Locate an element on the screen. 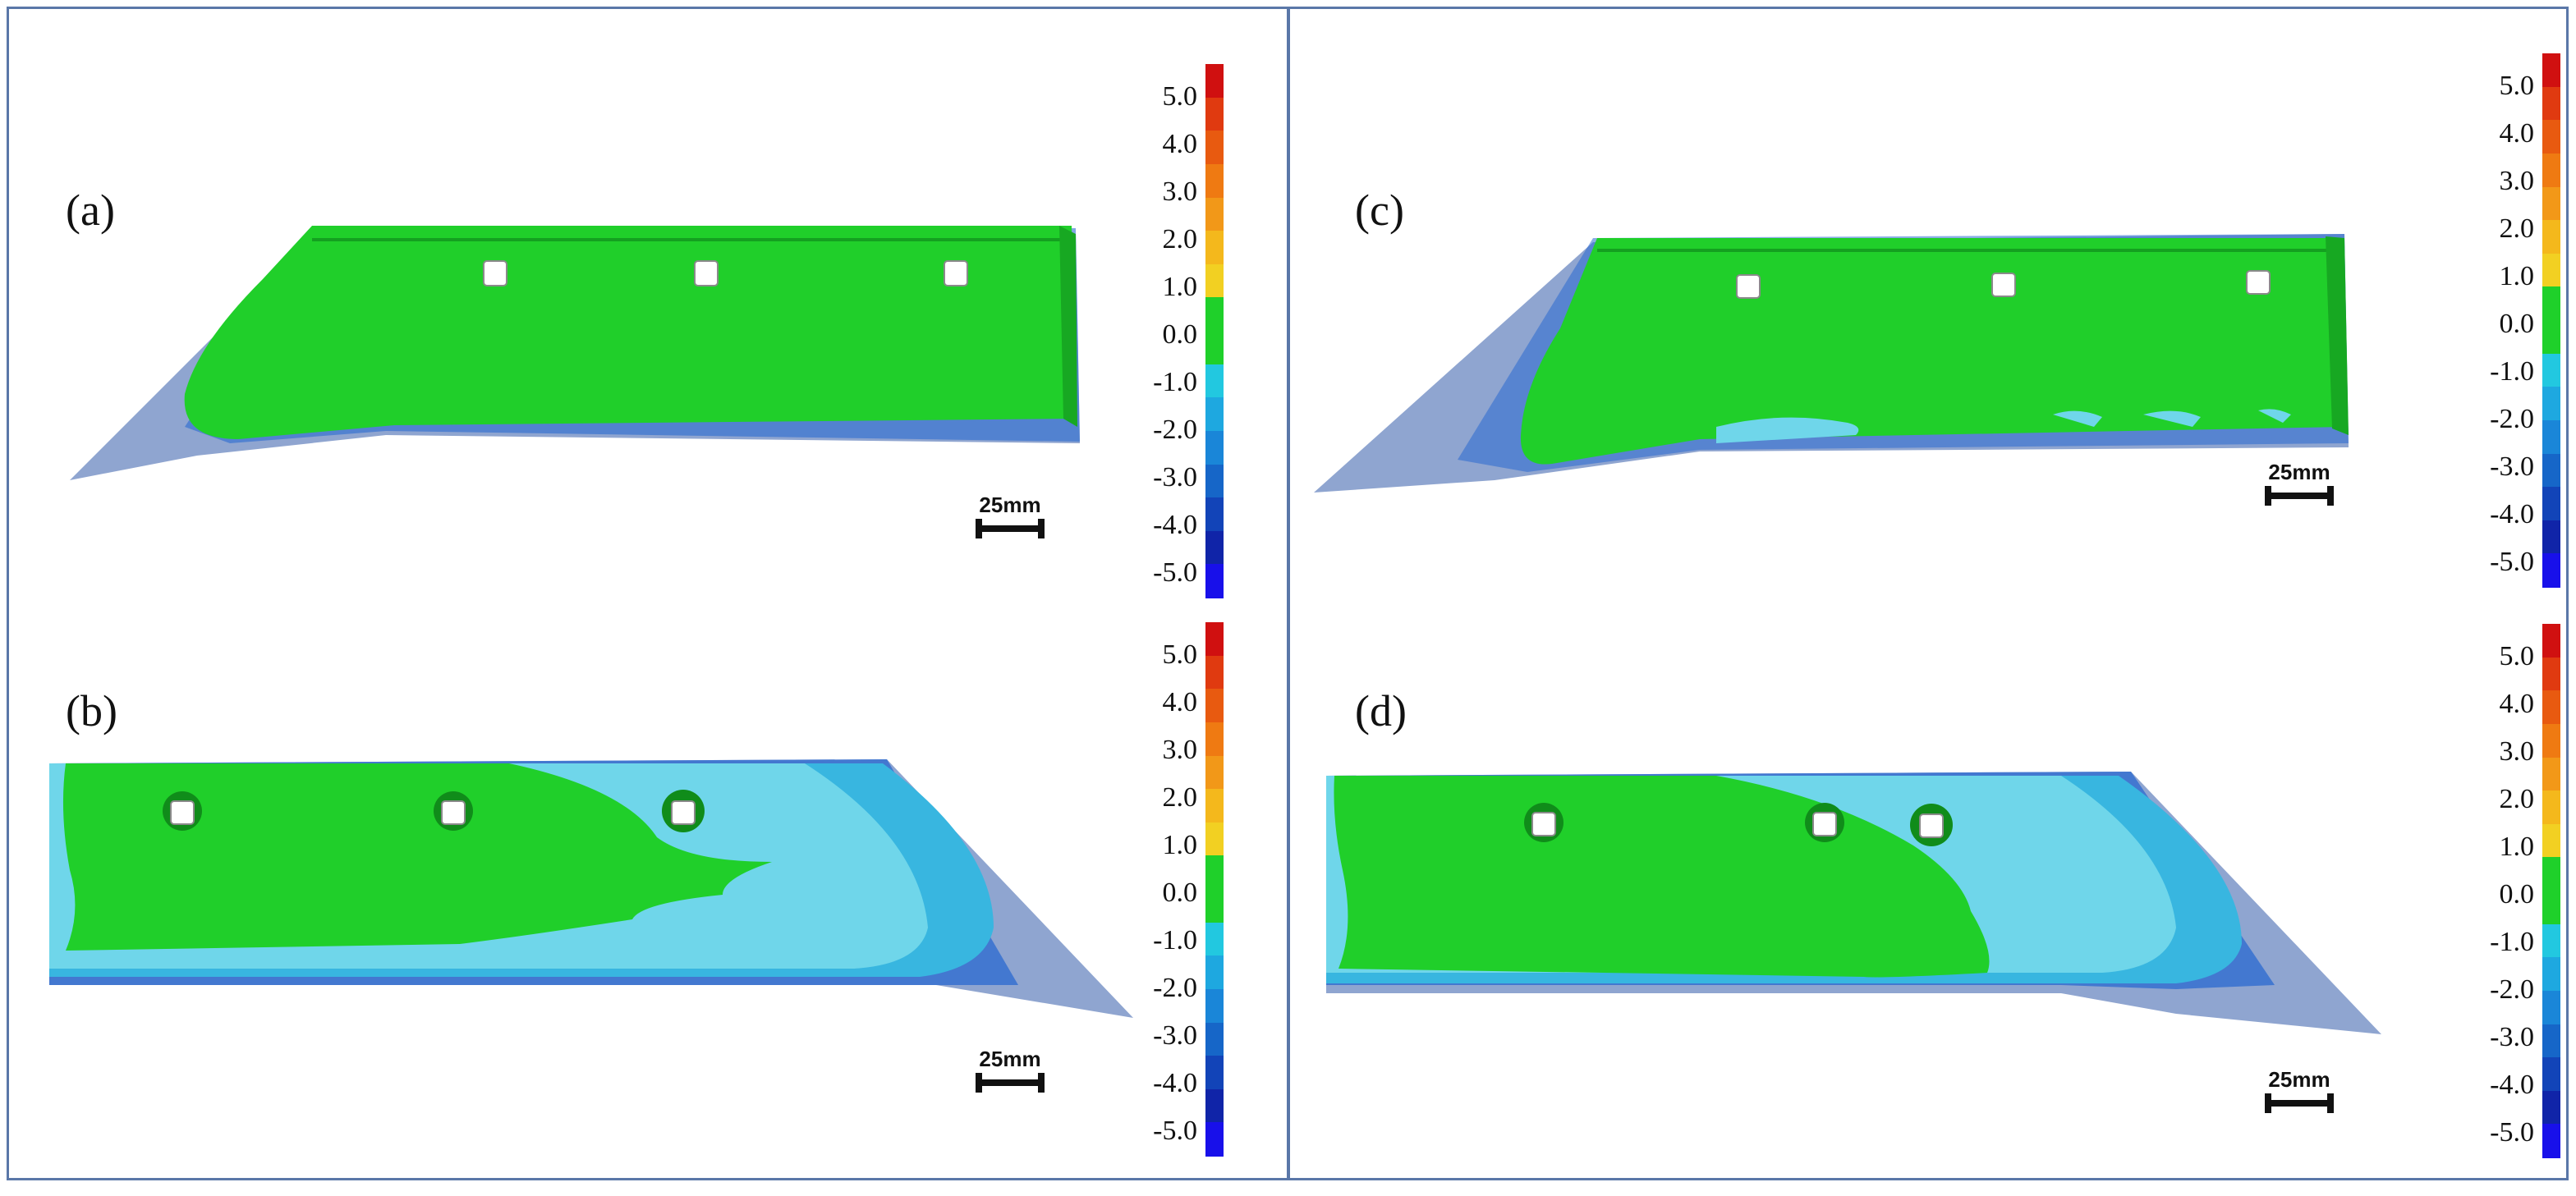 The height and width of the screenshot is (1196, 2576). scale-bar-c: 25mm is located at coordinates (2299, 484).